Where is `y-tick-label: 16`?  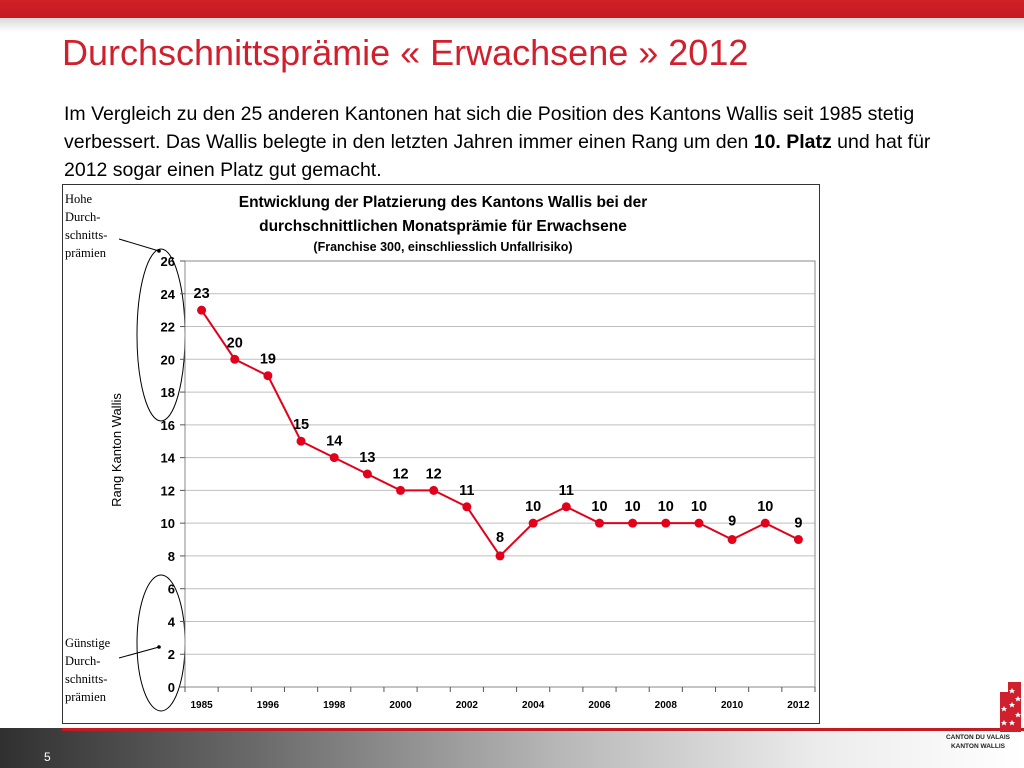 y-tick-label: 16 is located at coordinates (168, 425).